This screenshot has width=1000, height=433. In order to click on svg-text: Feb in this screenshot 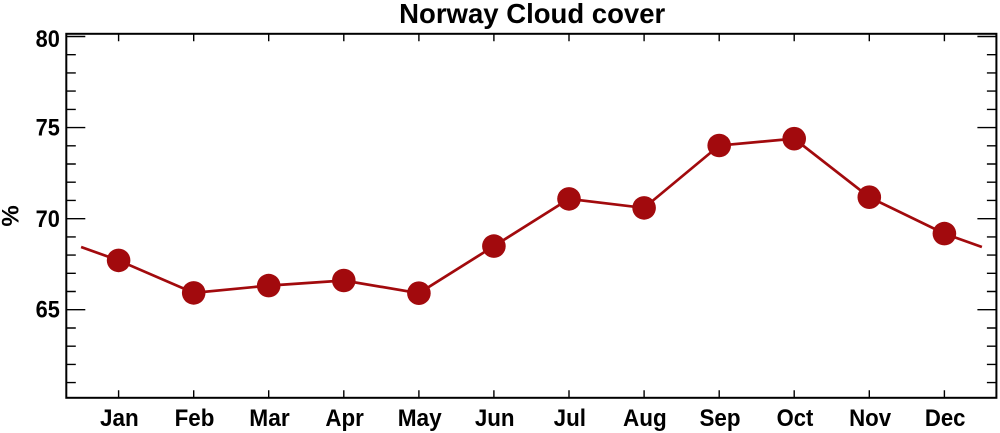, I will do `click(195, 418)`.